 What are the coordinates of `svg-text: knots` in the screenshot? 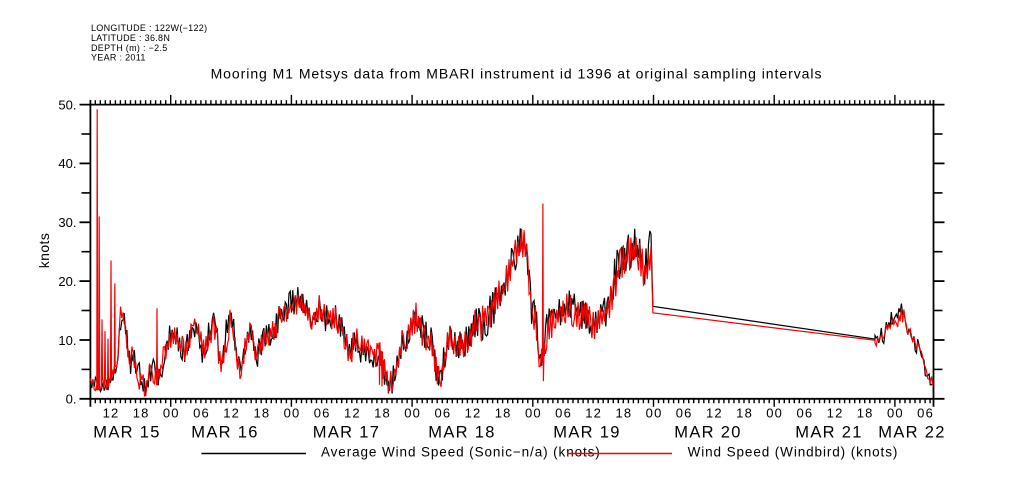 It's located at (44, 250).